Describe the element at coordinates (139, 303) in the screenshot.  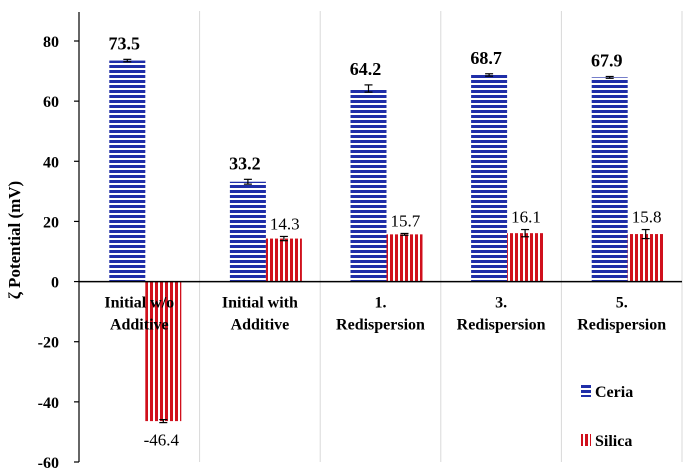
I see `x-category-label-line: Initial w/o` at that location.